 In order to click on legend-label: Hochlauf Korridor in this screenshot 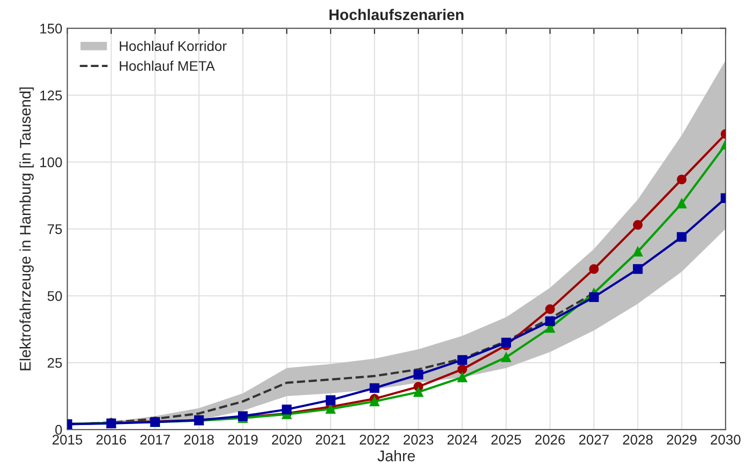, I will do `click(173, 46)`.